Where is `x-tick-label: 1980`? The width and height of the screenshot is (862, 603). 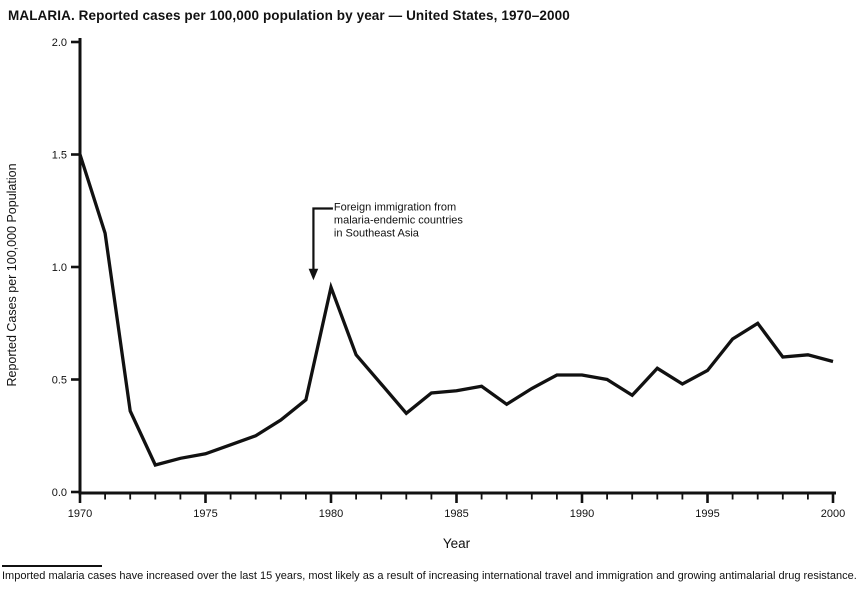
x-tick-label: 1980 is located at coordinates (331, 514).